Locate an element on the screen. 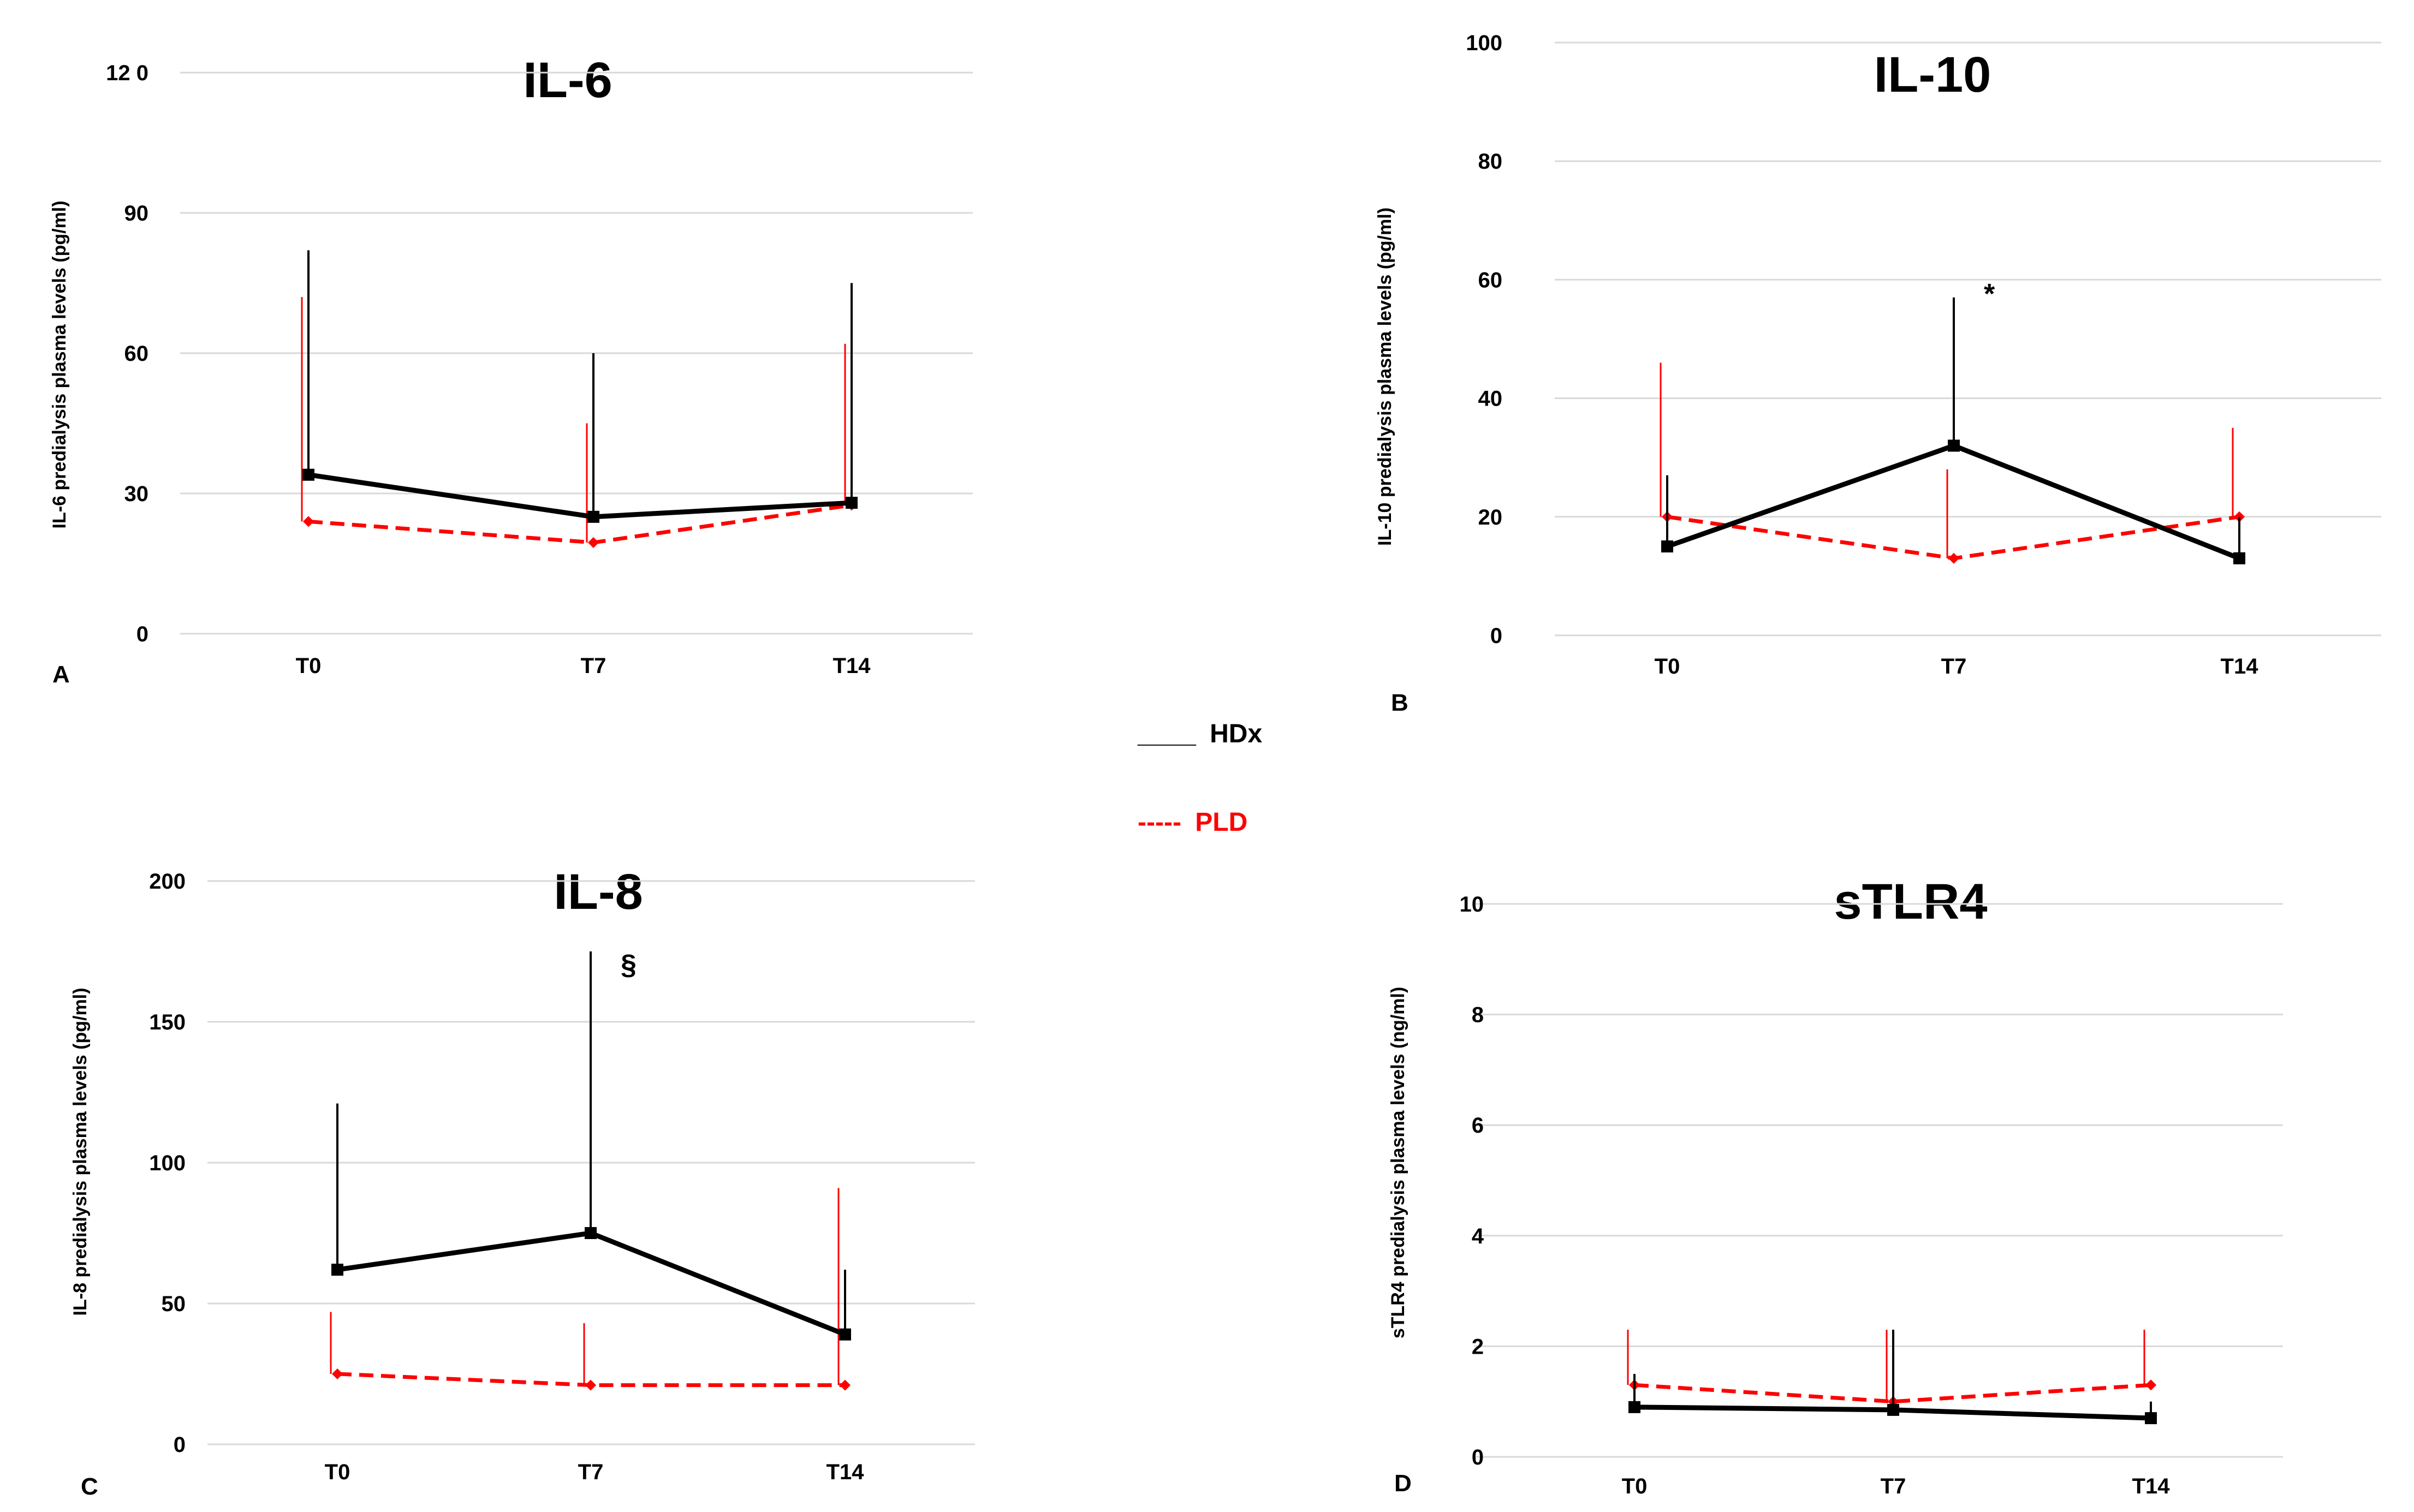 This screenshot has width=2414, height=1512. y-axis-label: IL-6 predialysis plasma levels (pg/ml) is located at coordinates (59, 365).